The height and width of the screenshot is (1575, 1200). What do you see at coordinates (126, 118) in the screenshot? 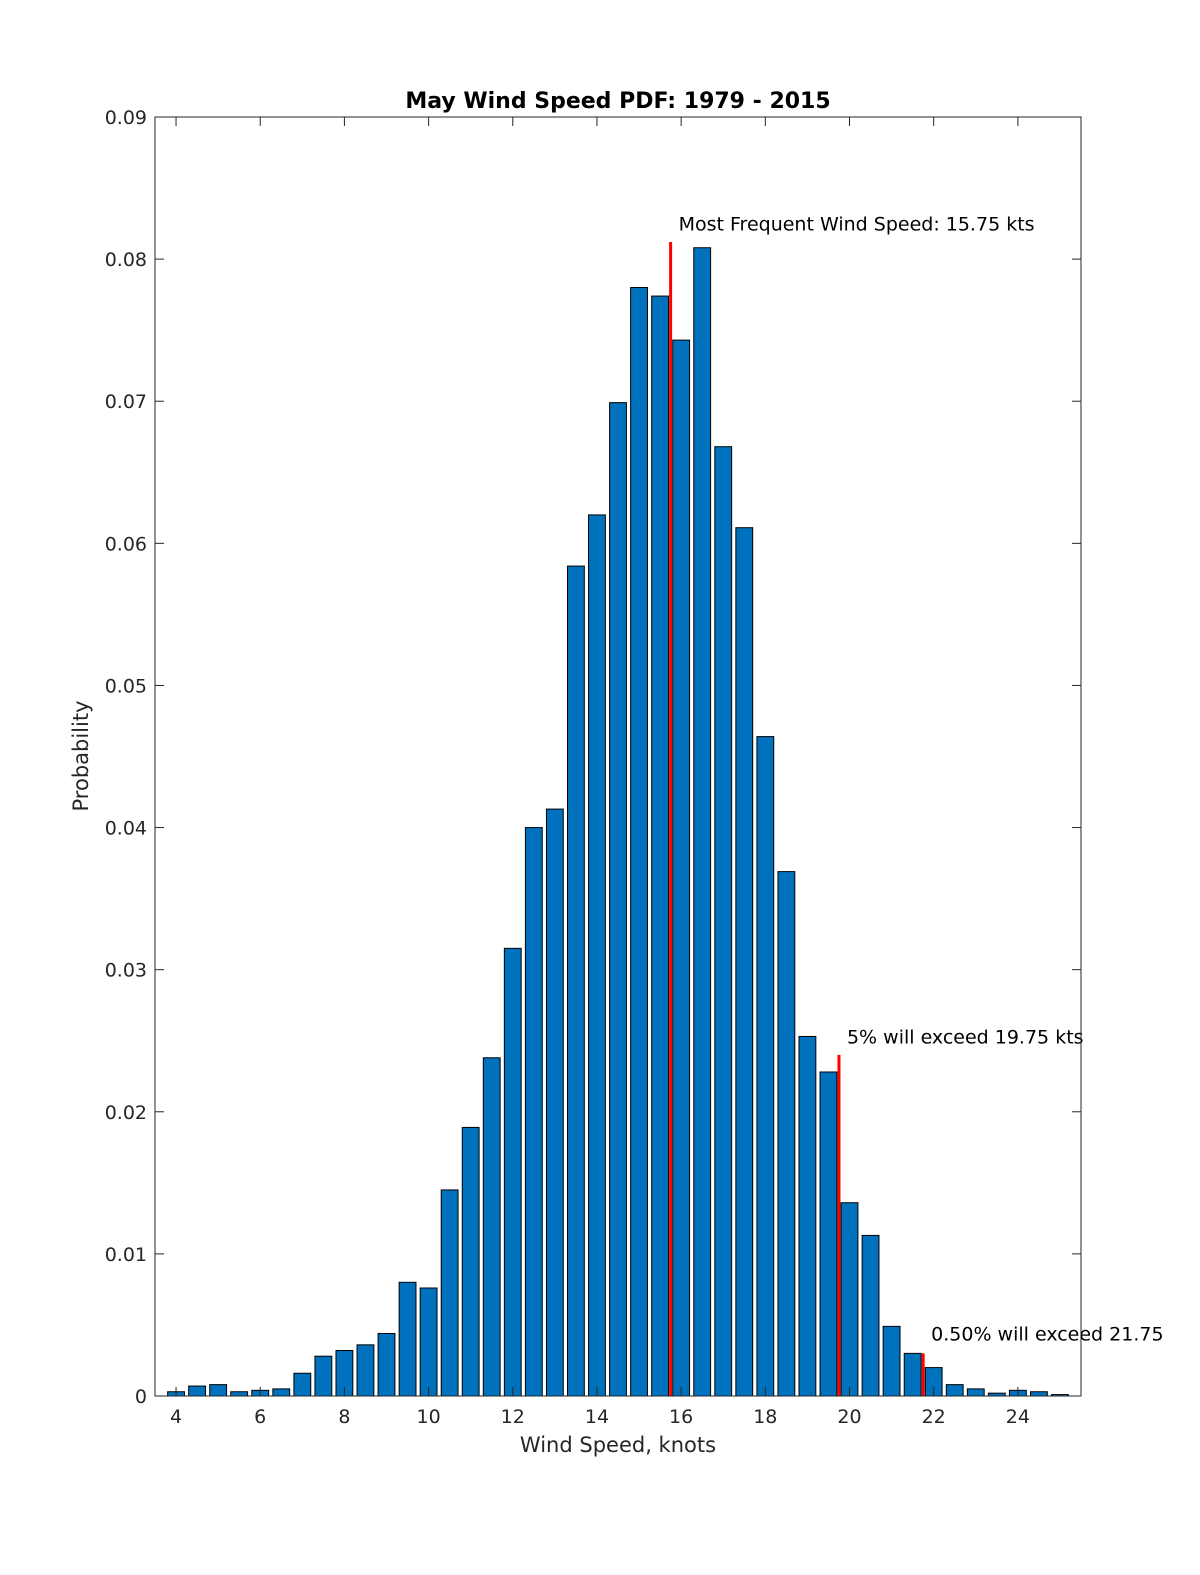
I see `y-tick-label: 0.09` at bounding box center [126, 118].